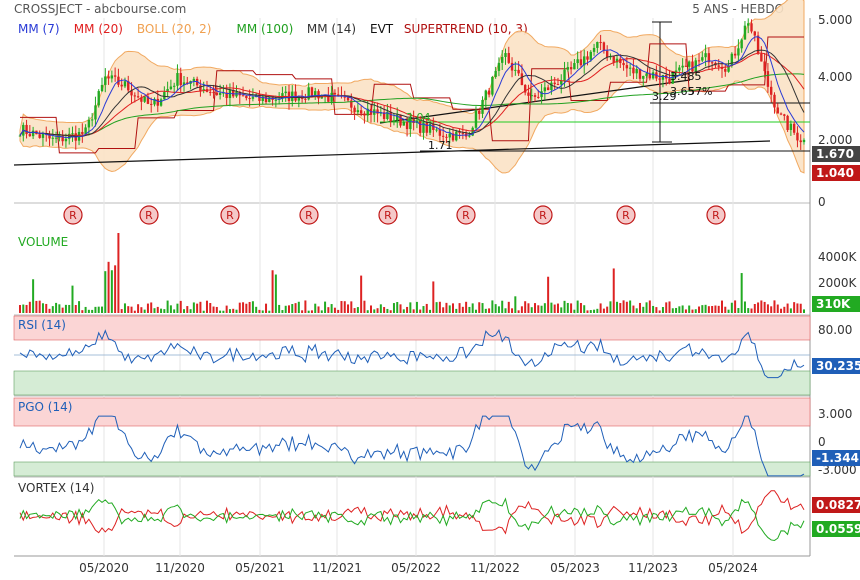  Describe the element at coordinates (412, 469) in the screenshot. I see `pgo-oversold-zone` at that location.